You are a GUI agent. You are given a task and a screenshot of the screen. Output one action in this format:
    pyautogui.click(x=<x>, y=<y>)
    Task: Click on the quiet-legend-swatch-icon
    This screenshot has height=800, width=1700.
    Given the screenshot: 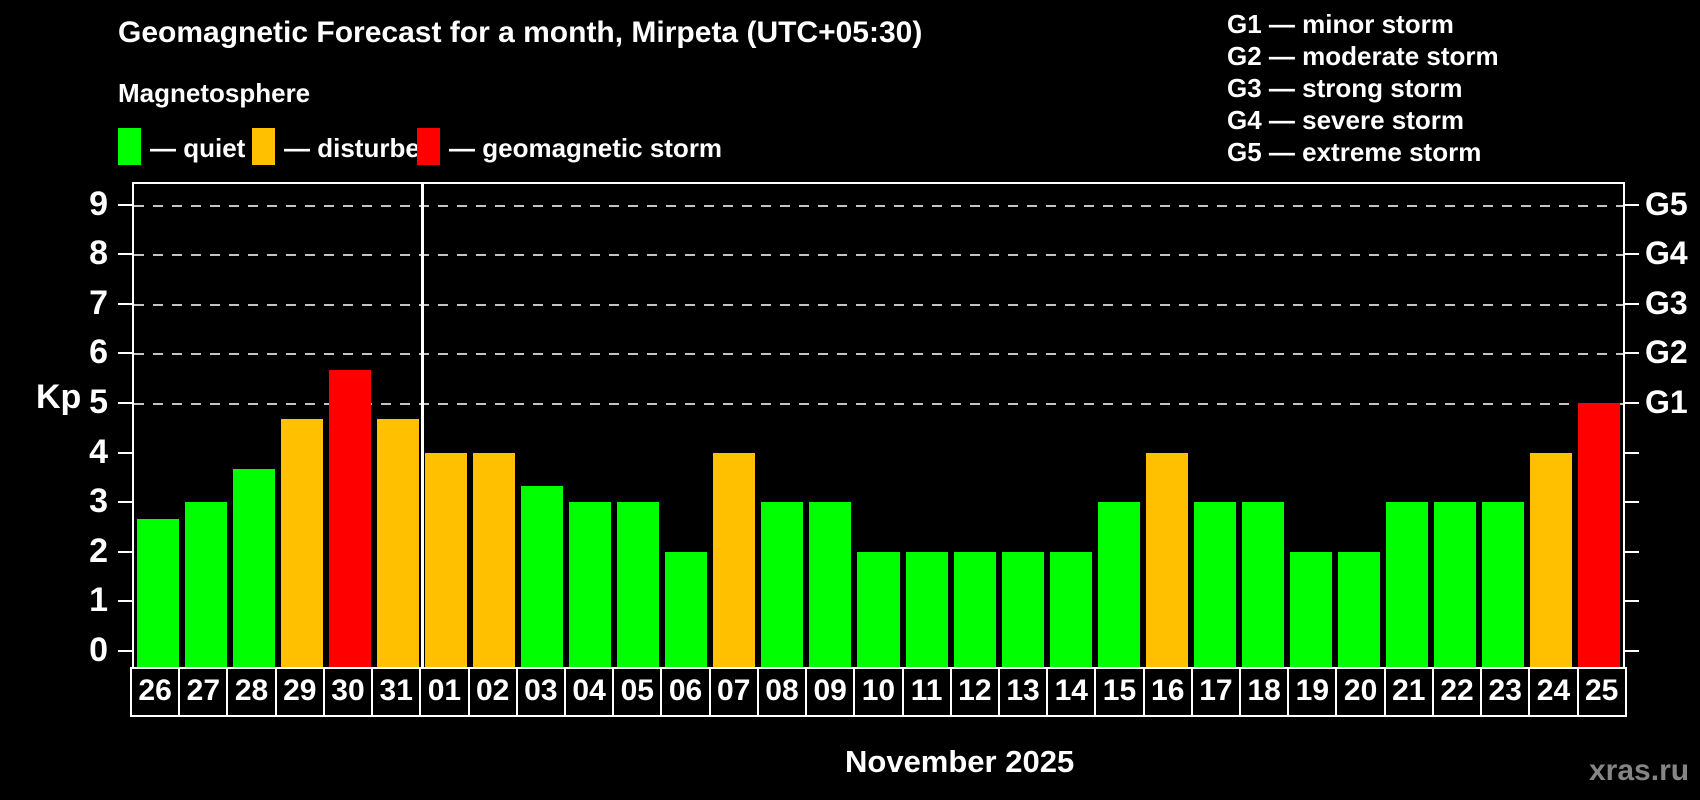 What is the action you would take?
    pyautogui.click(x=129, y=146)
    